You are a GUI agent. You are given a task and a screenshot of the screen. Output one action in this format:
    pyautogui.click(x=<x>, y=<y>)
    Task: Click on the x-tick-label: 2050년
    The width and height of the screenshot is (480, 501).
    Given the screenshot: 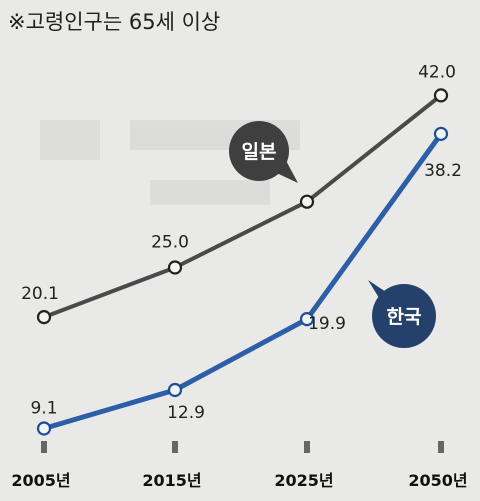 What is the action you would take?
    pyautogui.click(x=437, y=480)
    